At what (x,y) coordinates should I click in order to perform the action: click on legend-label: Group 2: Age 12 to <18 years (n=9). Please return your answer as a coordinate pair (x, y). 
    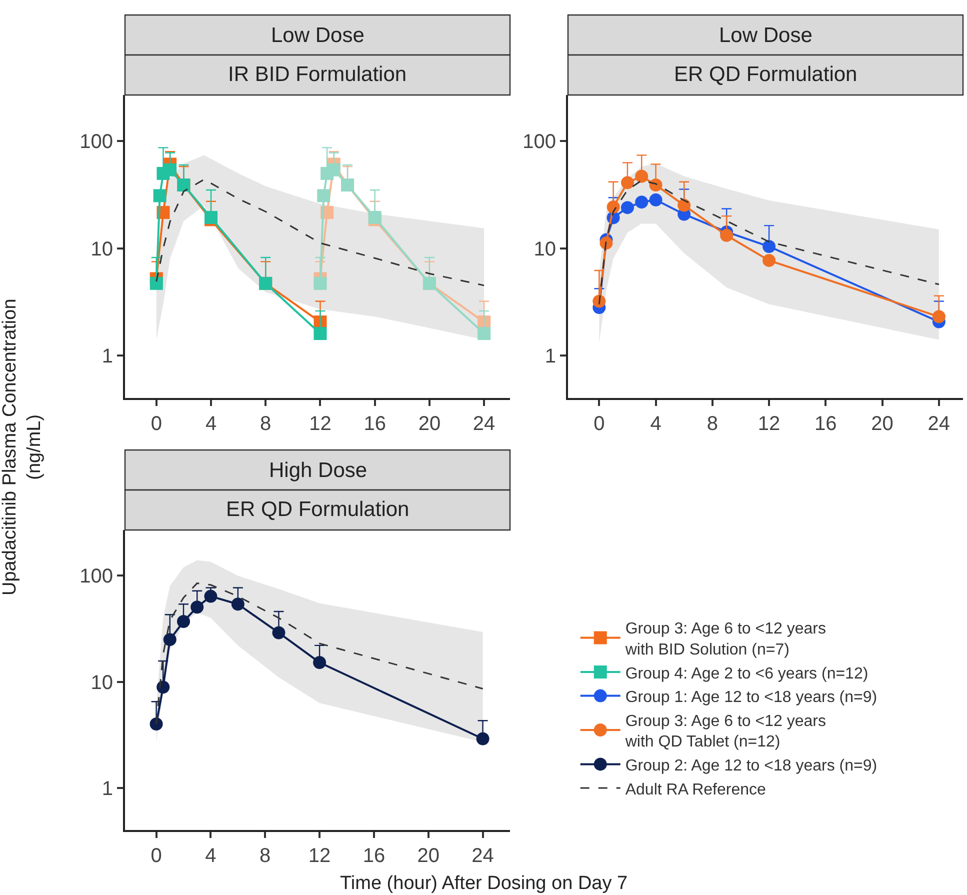
    Looking at the image, I should click on (751, 765).